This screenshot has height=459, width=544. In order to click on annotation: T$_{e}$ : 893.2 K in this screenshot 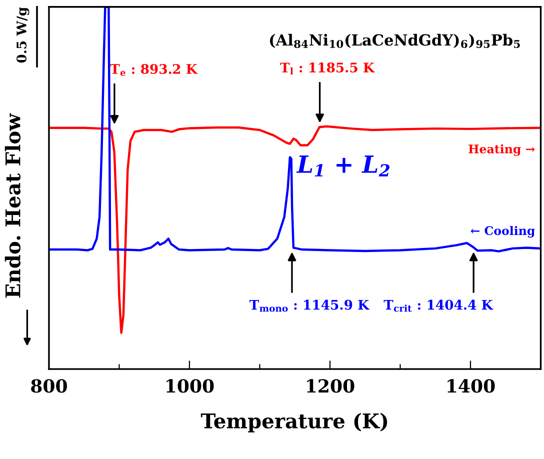, I will do `click(154, 70)`.